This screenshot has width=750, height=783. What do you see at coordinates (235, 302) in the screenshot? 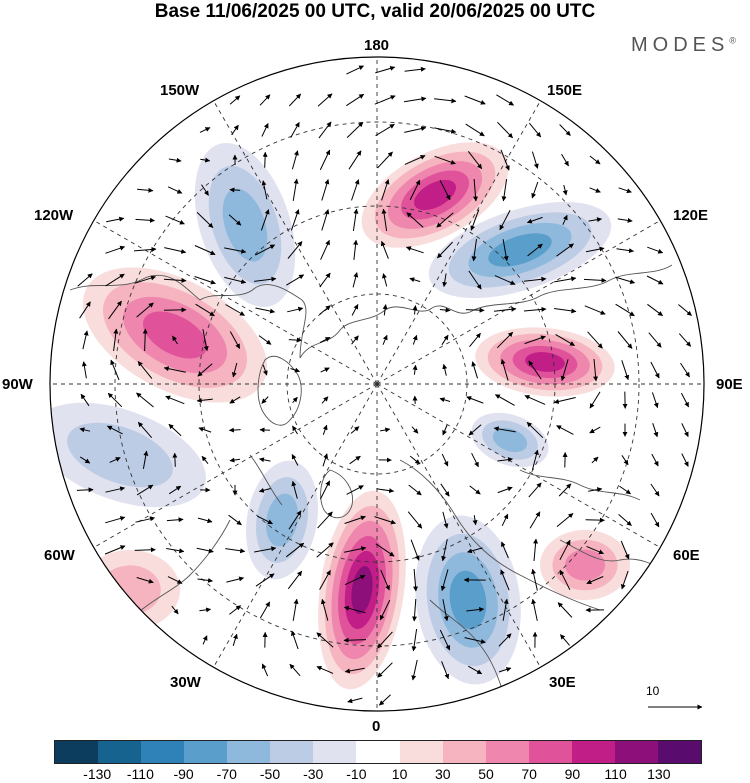
I see `meridian-line` at bounding box center [235, 302].